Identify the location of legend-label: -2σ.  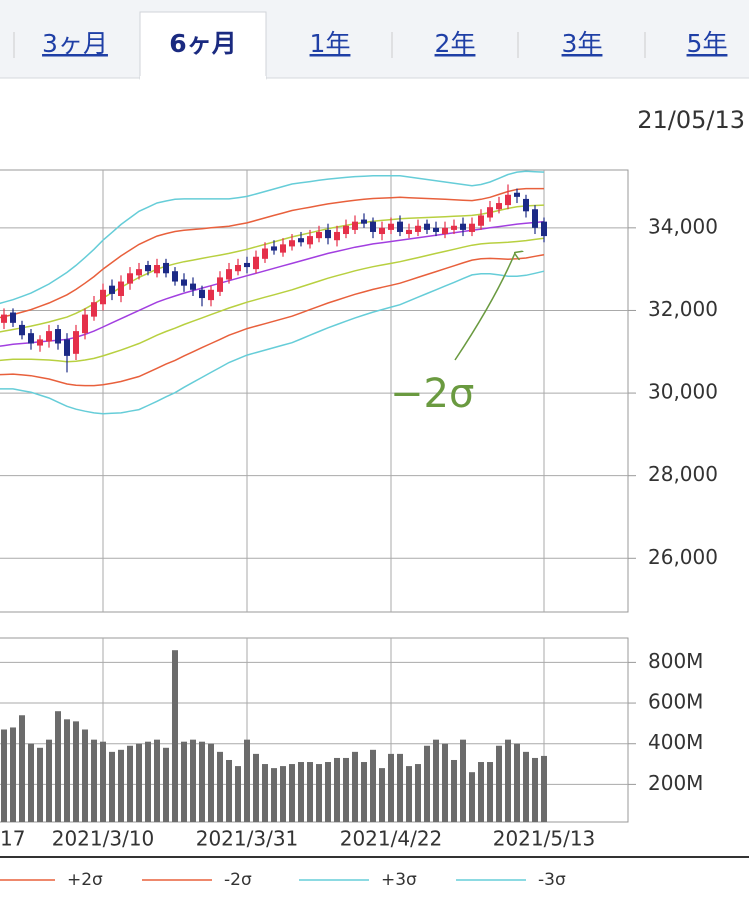
(238, 880).